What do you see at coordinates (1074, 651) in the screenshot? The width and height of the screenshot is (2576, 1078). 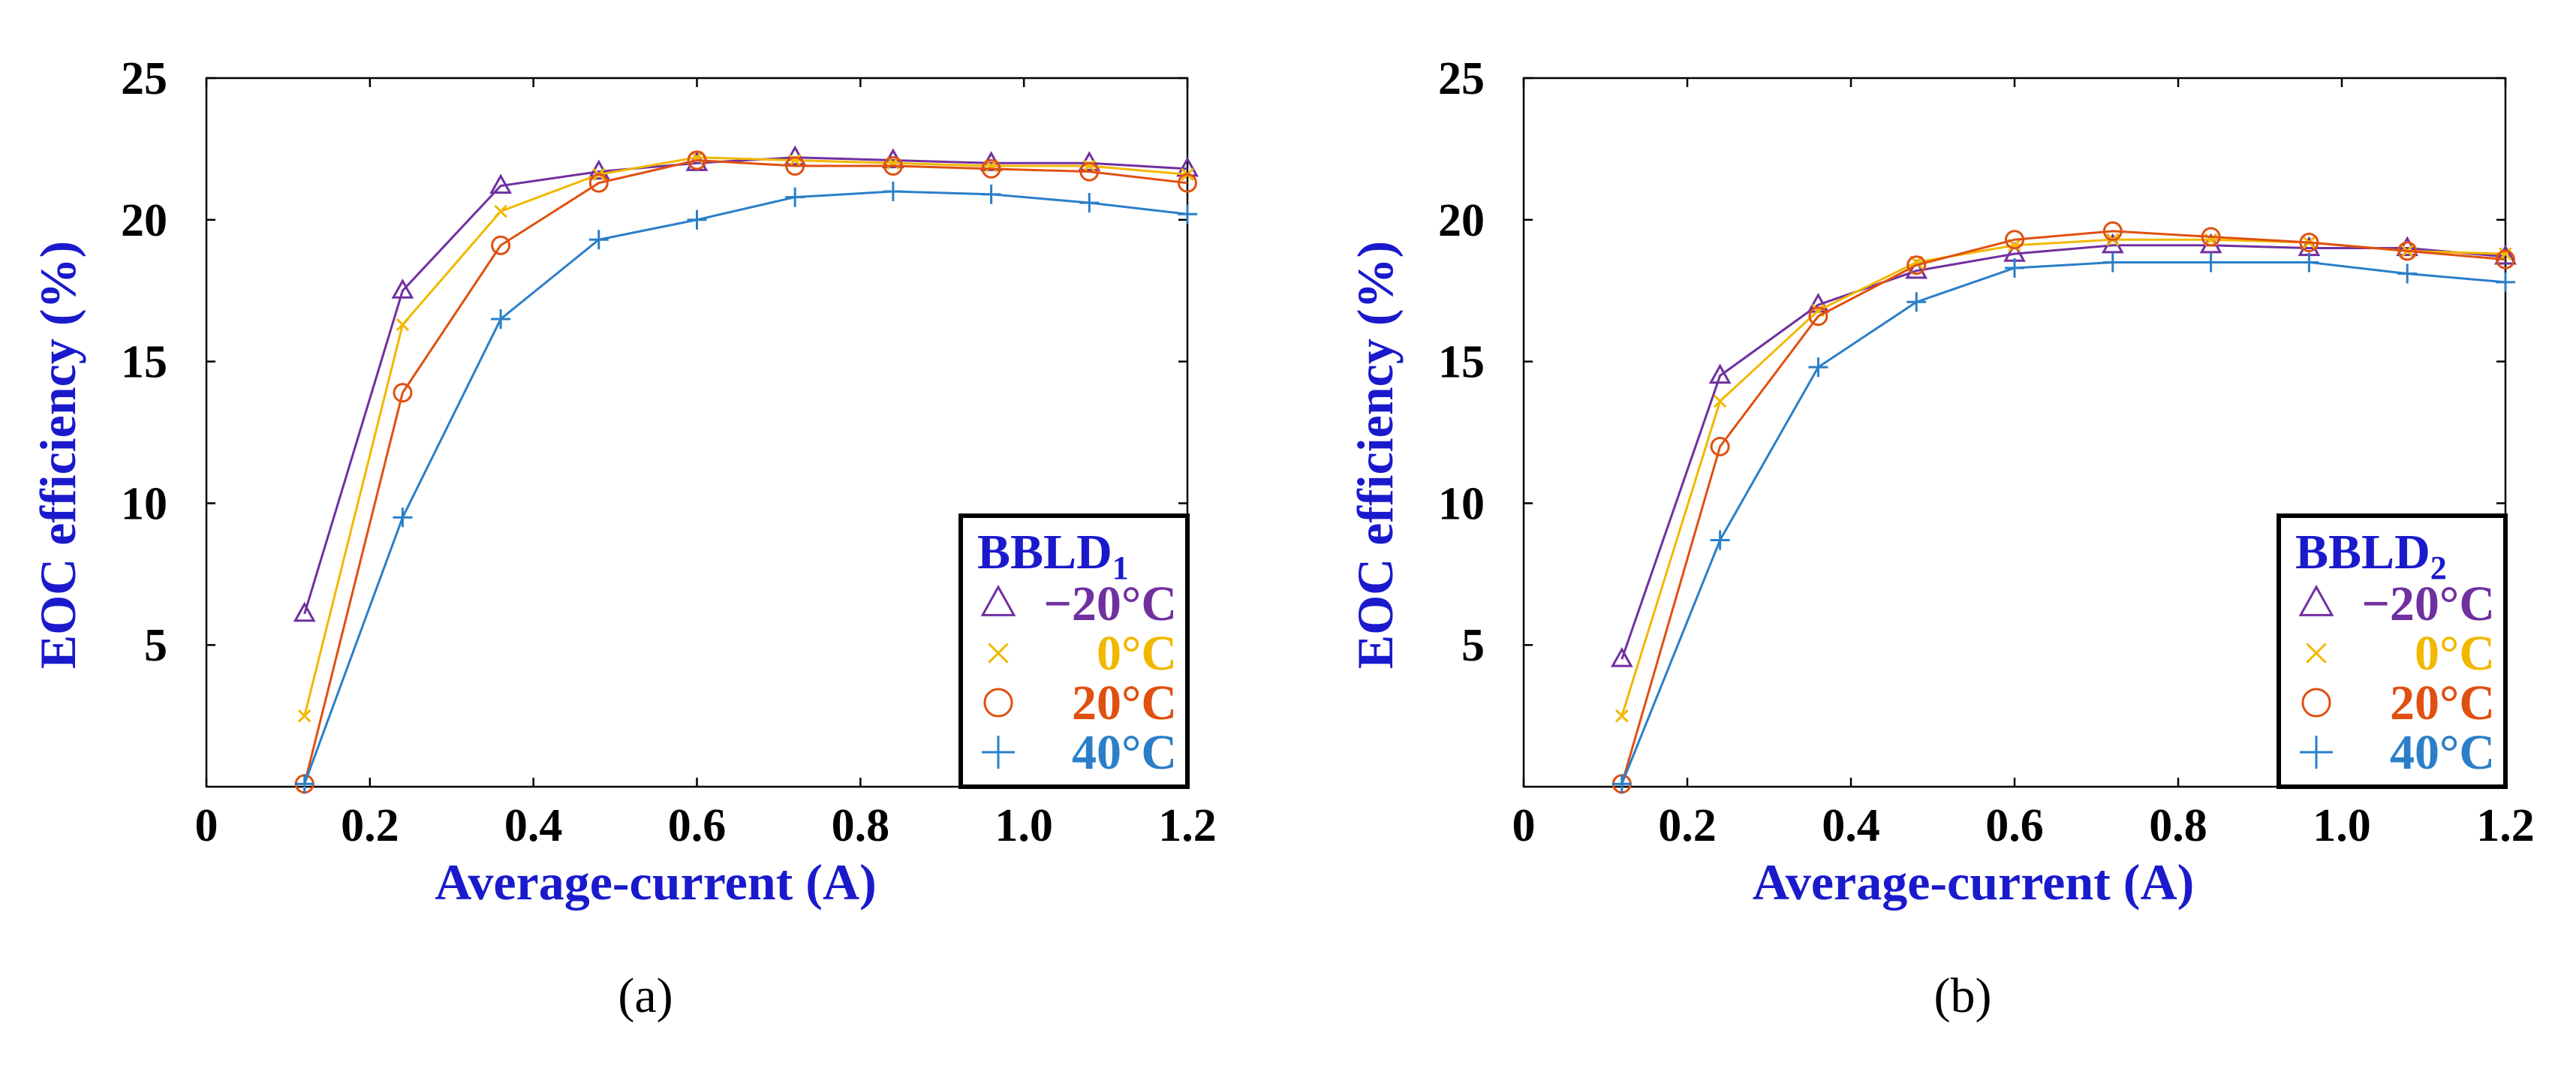 I see `legend: BBLD1−20°C0°C20°C40°C` at bounding box center [1074, 651].